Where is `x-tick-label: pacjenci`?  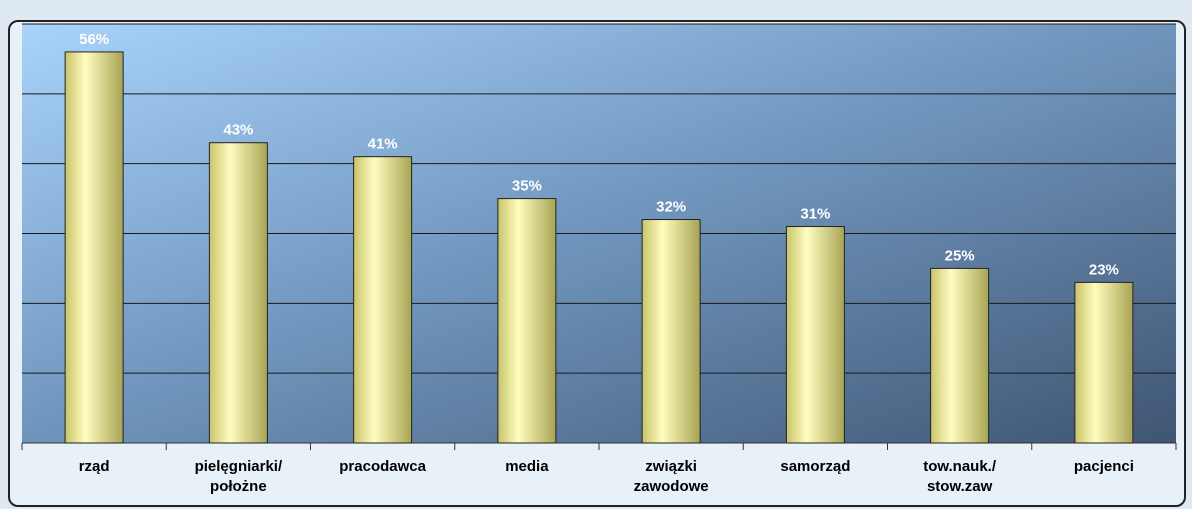
x-tick-label: pacjenci is located at coordinates (1103, 466).